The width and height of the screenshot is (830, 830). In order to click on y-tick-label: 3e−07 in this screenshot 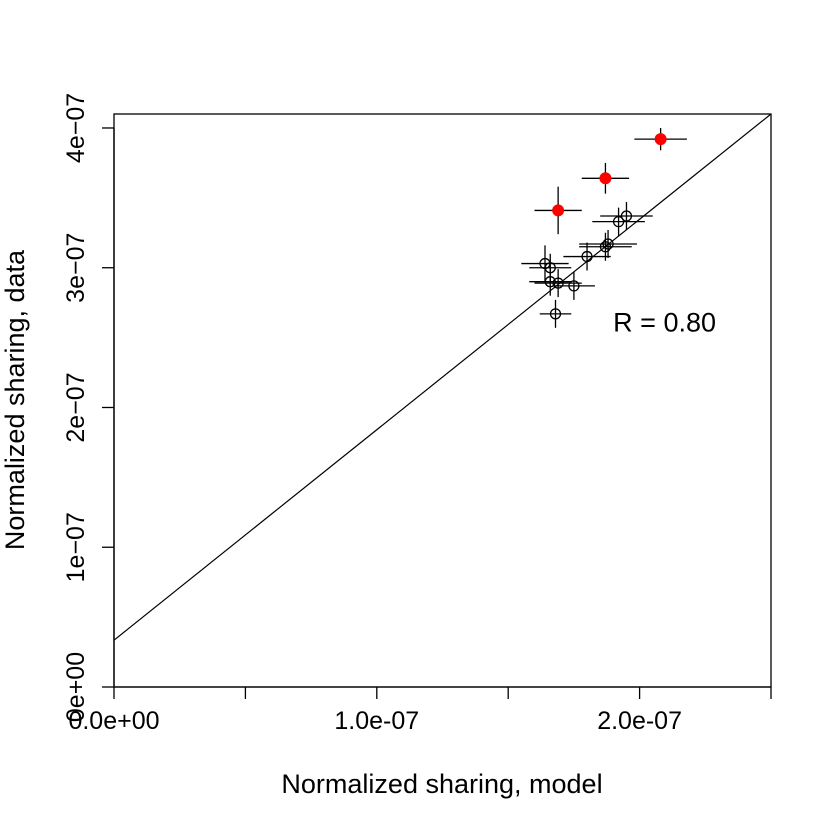, I will do `click(76, 268)`.